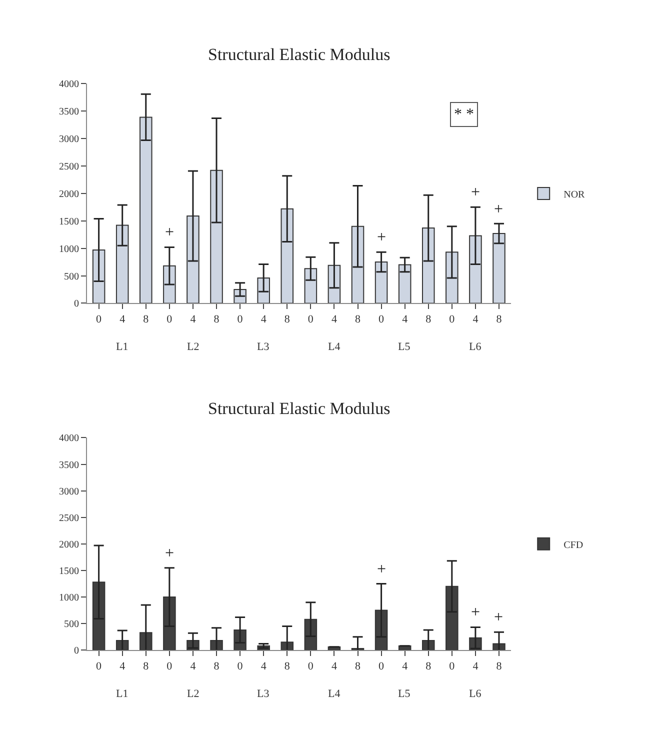 The image size is (662, 745). I want to click on legend-label: CFD, so click(574, 545).